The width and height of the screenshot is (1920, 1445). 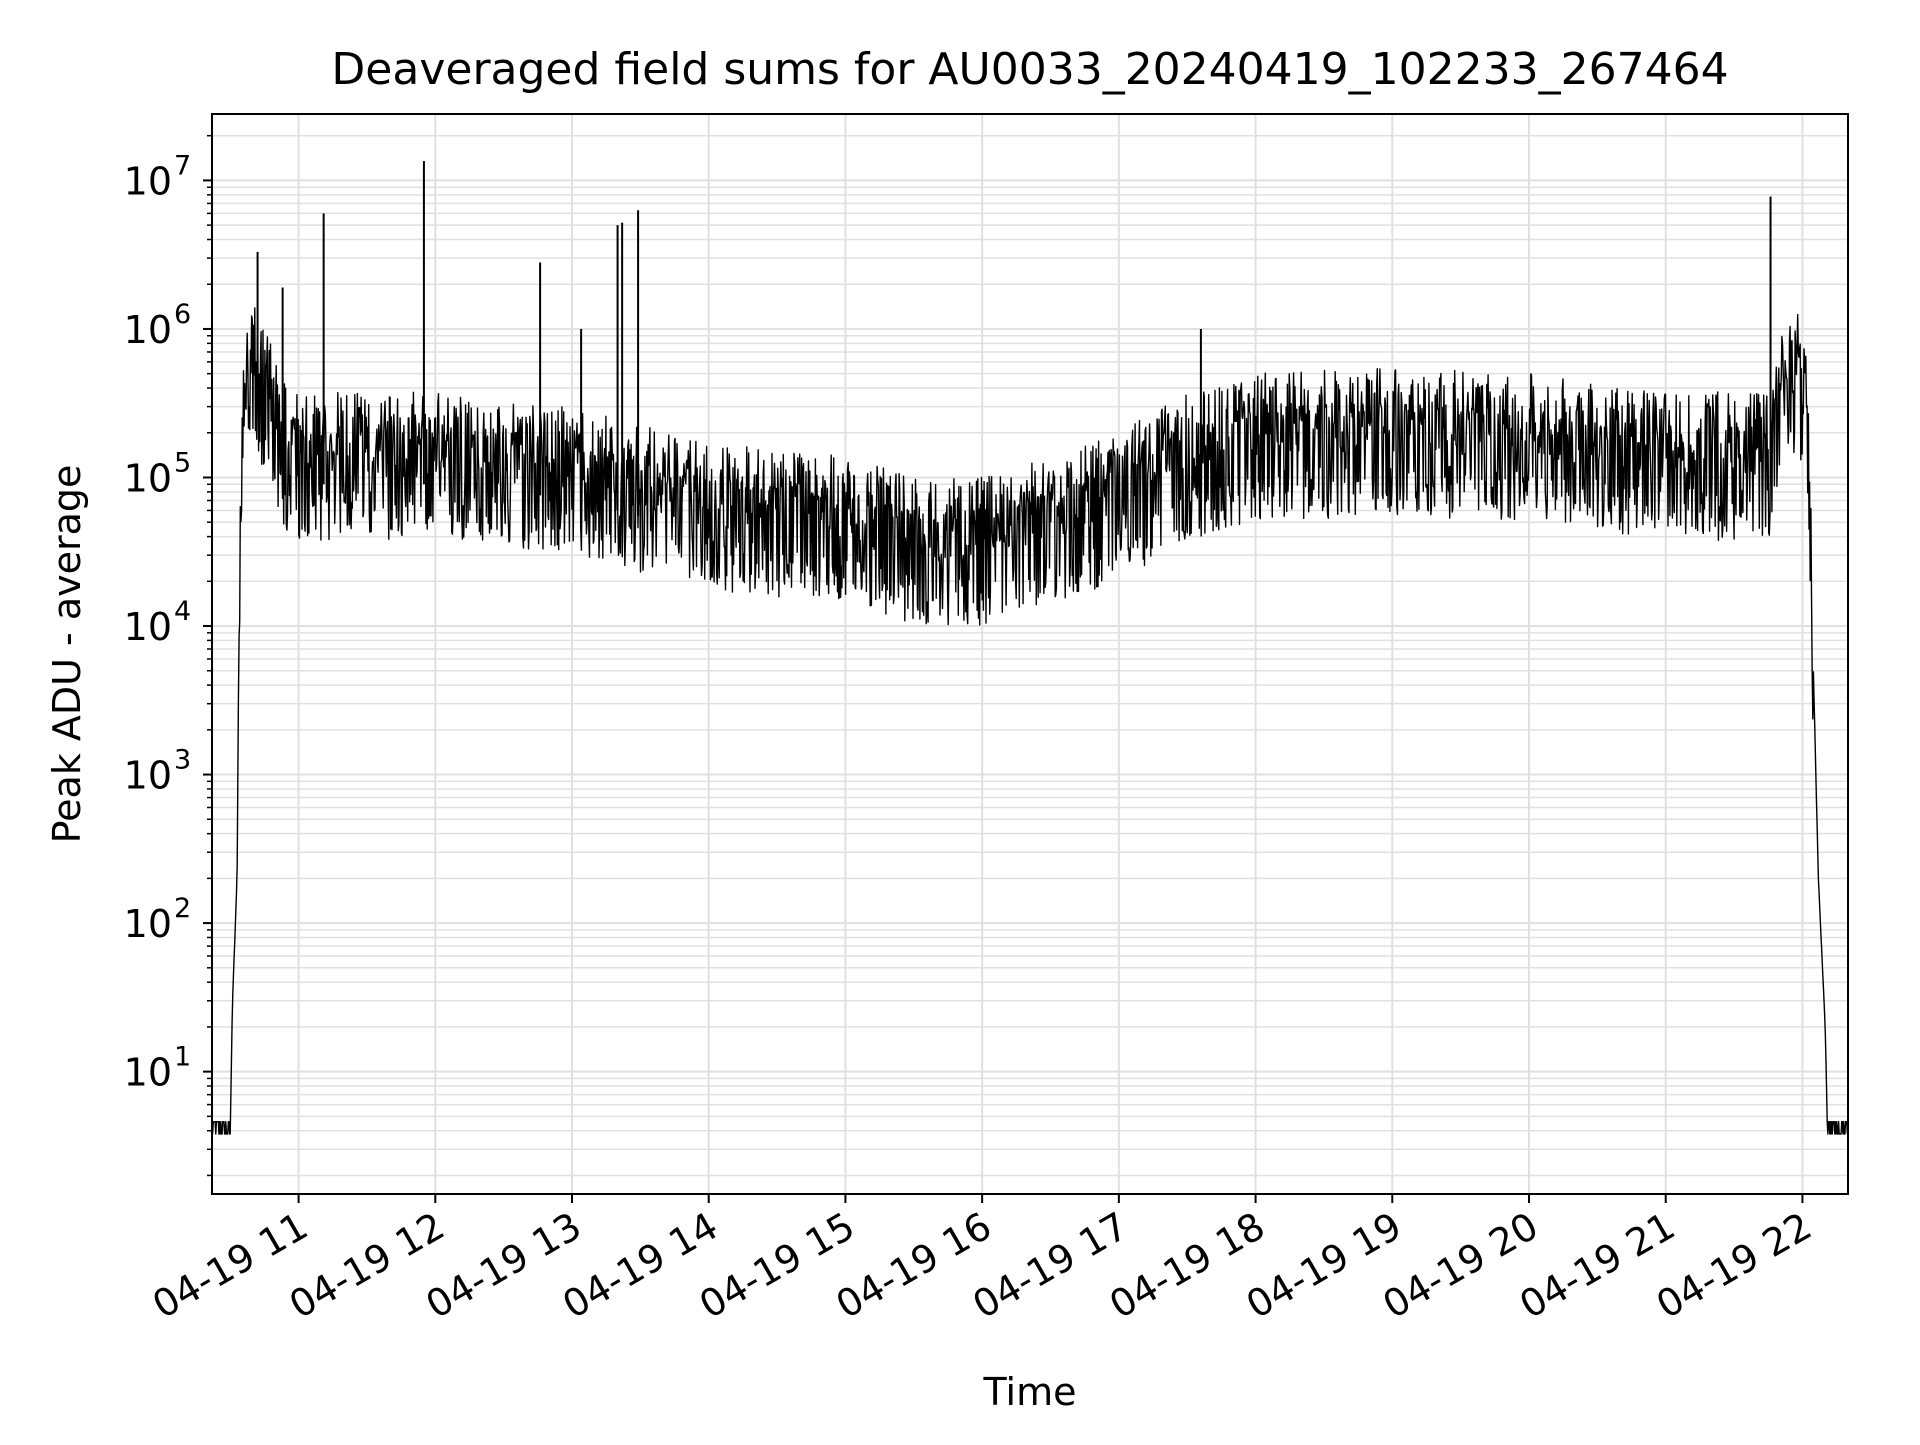 What do you see at coordinates (182, 908) in the screenshot?
I see `y-tick-exponent: 2` at bounding box center [182, 908].